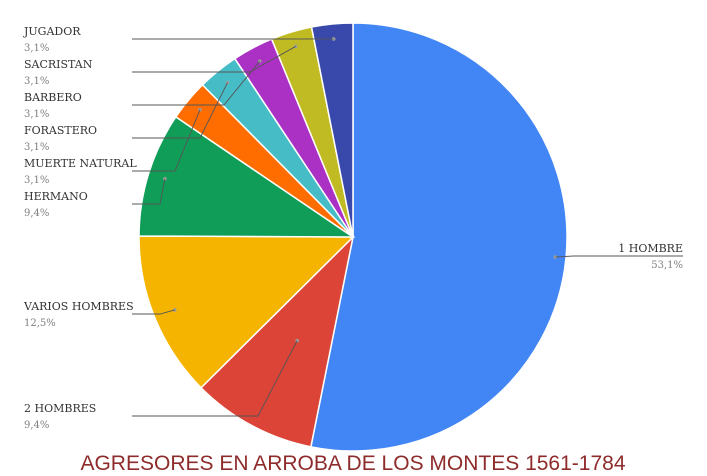 This screenshot has width=707, height=476. Describe the element at coordinates (200, 109) in the screenshot. I see `callout-dot-muerte-natural` at that location.